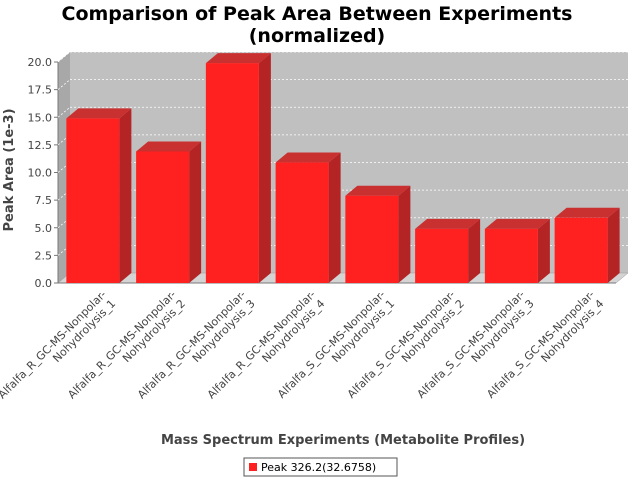 The height and width of the screenshot is (480, 640). I want to click on legend-frame, so click(320, 467).